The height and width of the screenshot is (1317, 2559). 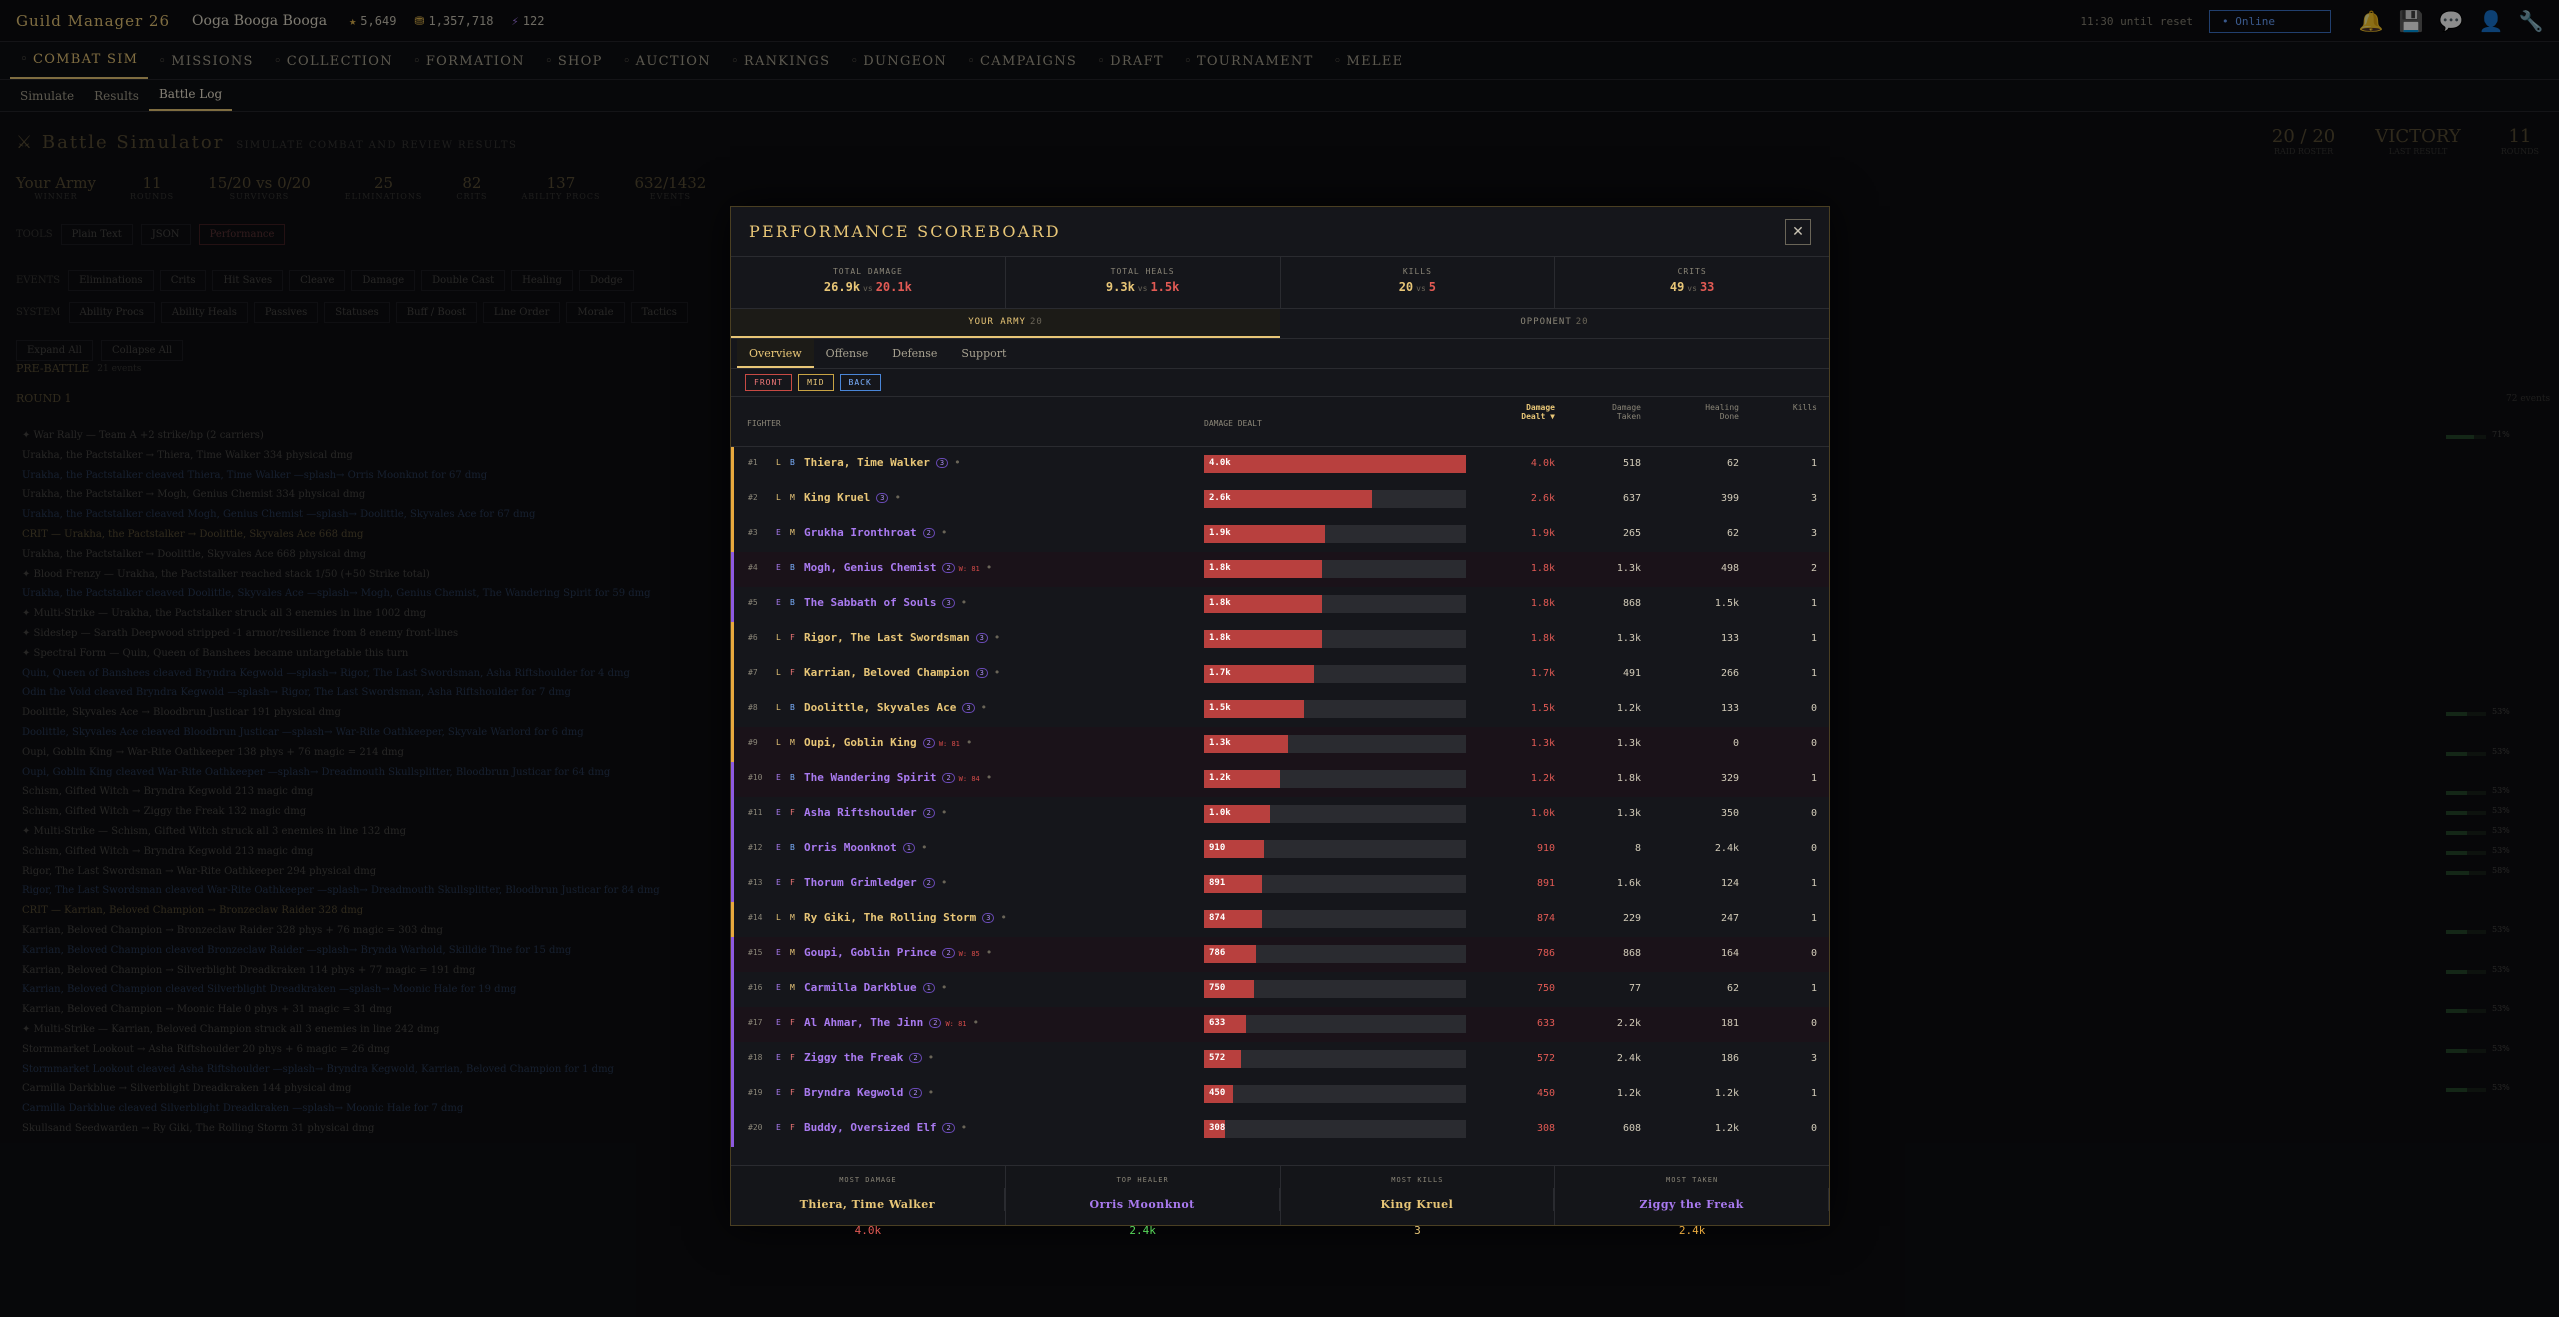 What do you see at coordinates (111, 312) in the screenshot?
I see `system-toggle: Ability Procs` at bounding box center [111, 312].